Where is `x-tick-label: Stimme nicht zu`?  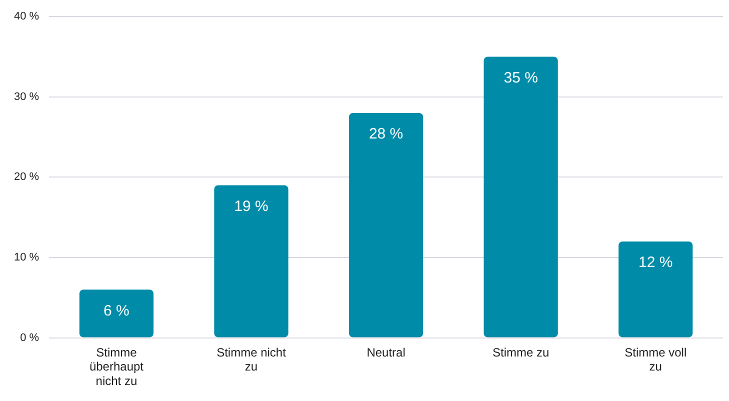
x-tick-label: Stimme nicht zu is located at coordinates (251, 359).